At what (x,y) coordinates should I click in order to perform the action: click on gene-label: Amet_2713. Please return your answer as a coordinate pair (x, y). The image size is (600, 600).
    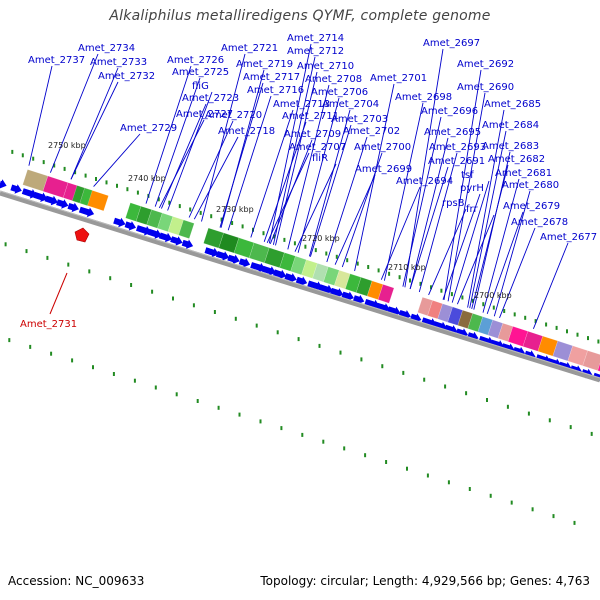
    Looking at the image, I should click on (301, 104).